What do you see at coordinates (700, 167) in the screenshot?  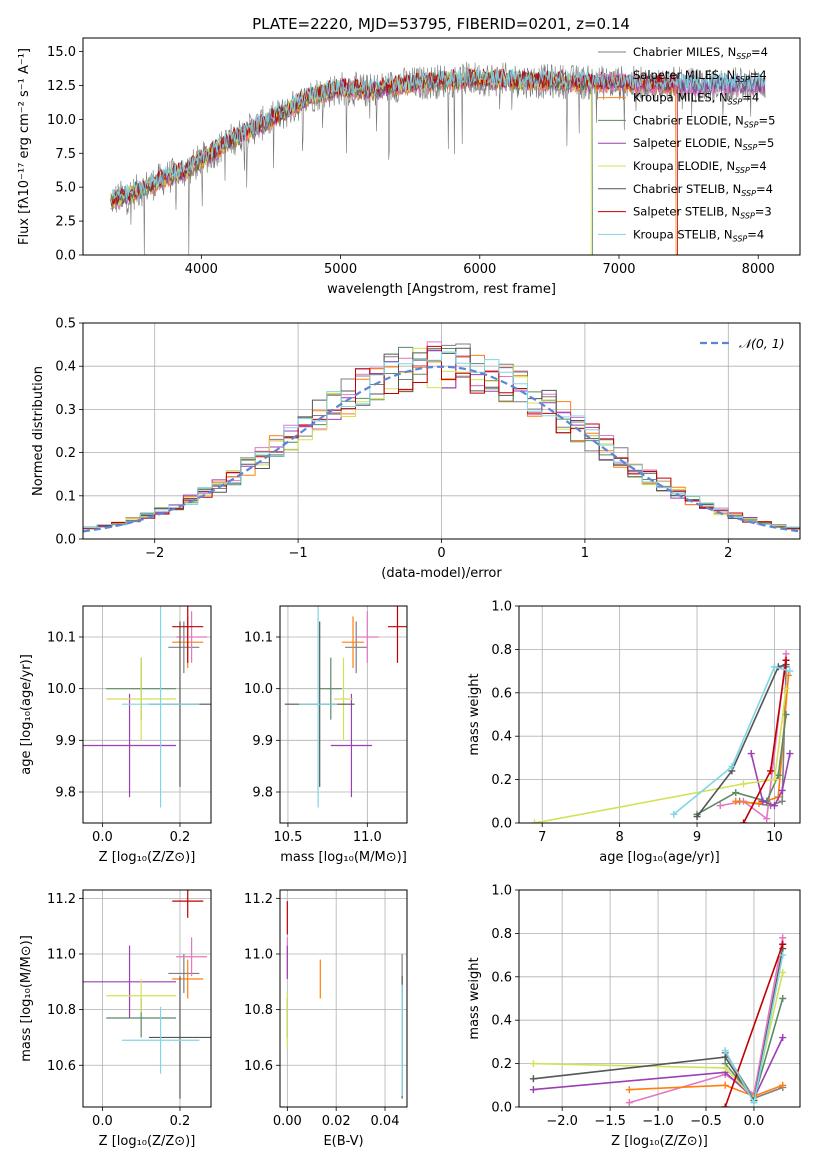 I see `legend-entry: Kroupa ELODIE, NSSP=4` at bounding box center [700, 167].